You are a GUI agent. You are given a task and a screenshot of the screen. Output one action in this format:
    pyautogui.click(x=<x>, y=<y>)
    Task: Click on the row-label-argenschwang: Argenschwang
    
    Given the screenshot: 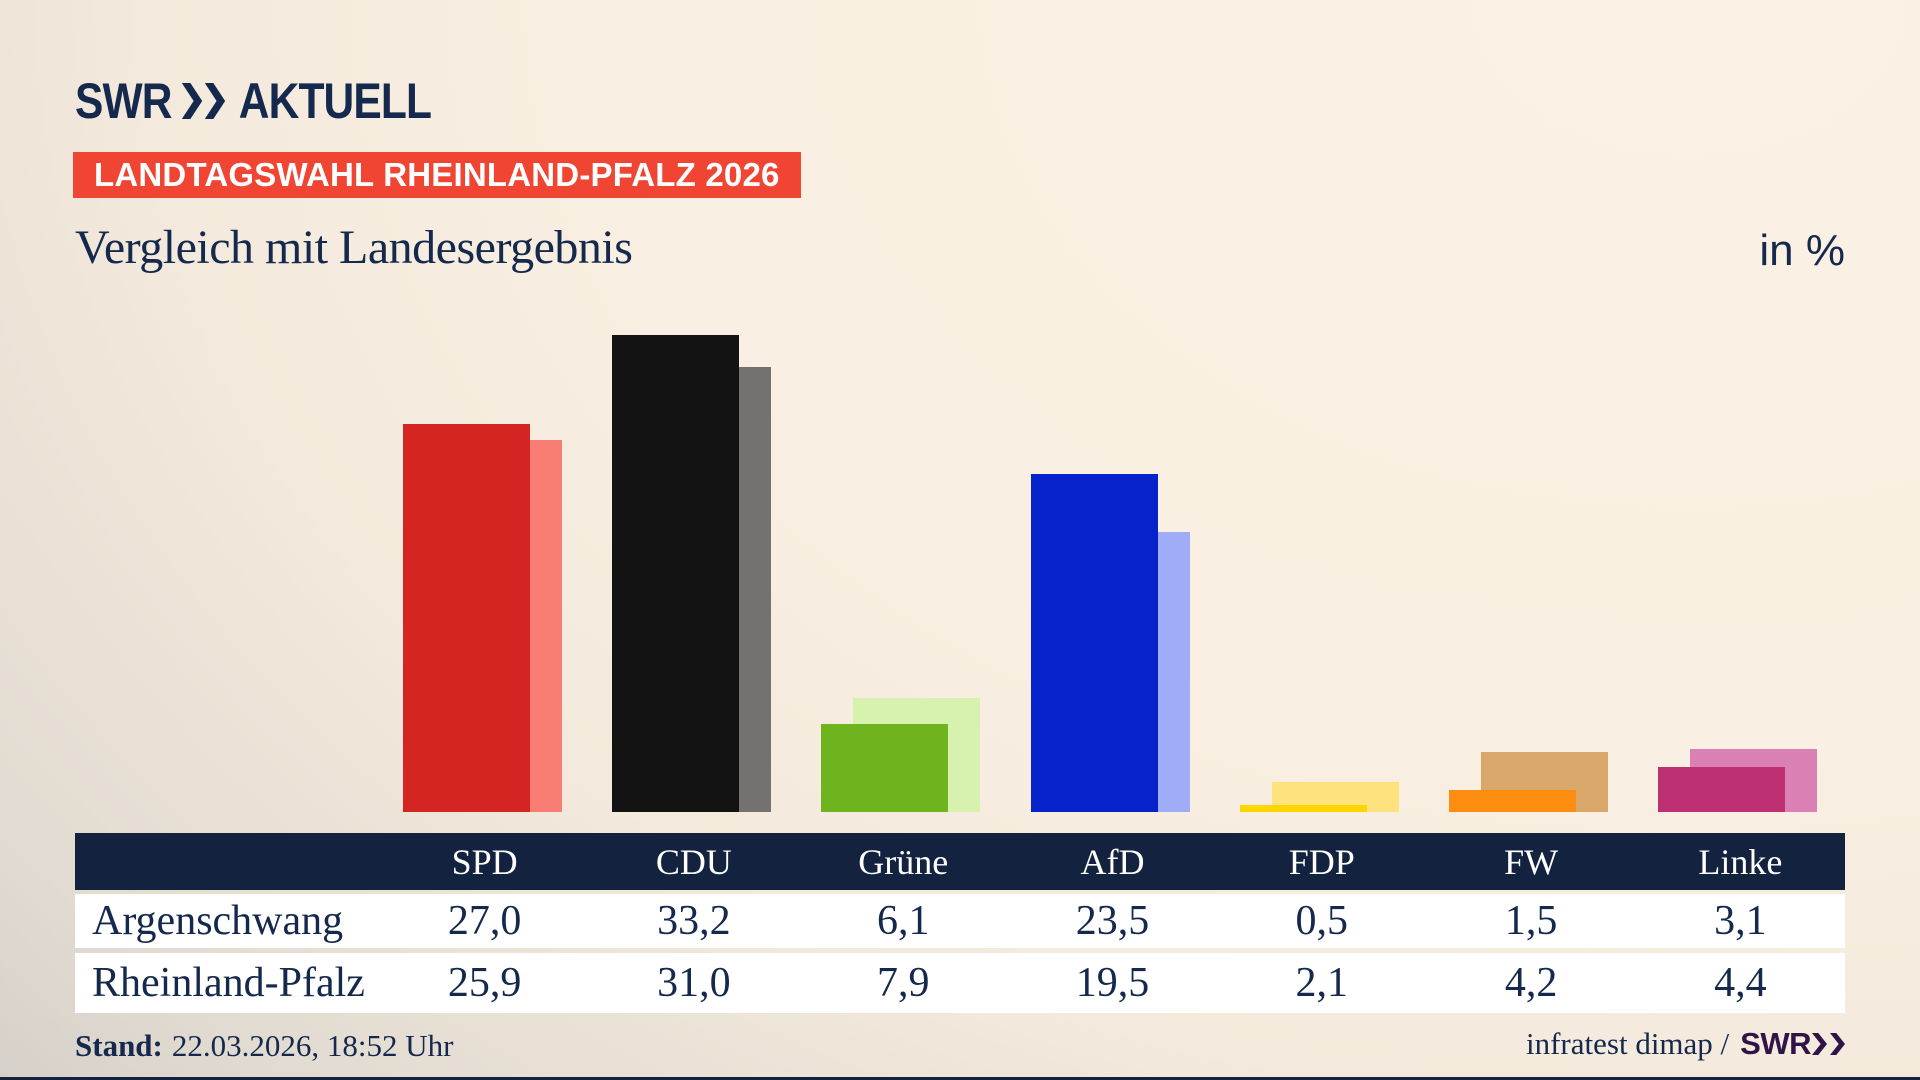 What is the action you would take?
    pyautogui.click(x=218, y=921)
    